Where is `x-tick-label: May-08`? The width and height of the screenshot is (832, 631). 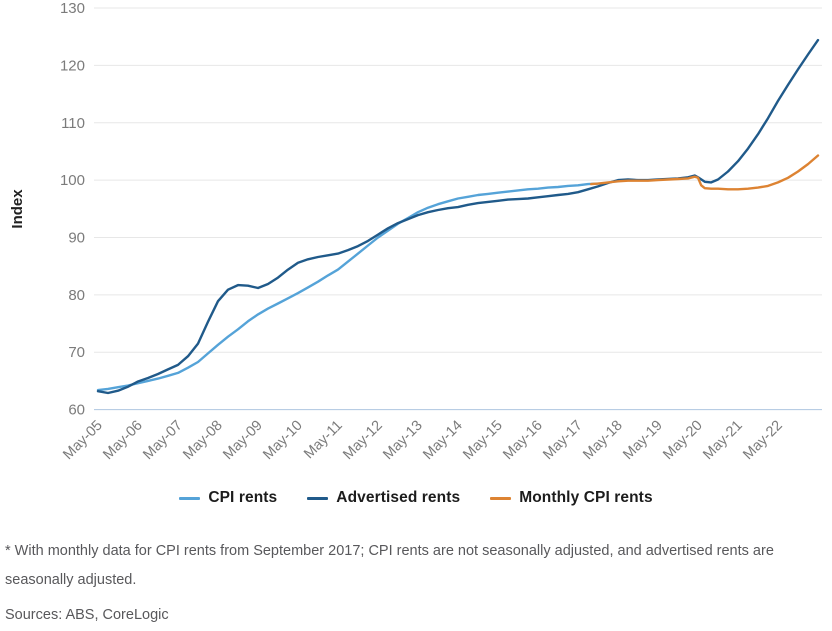 x-tick-label: May-08 is located at coordinates (203, 441).